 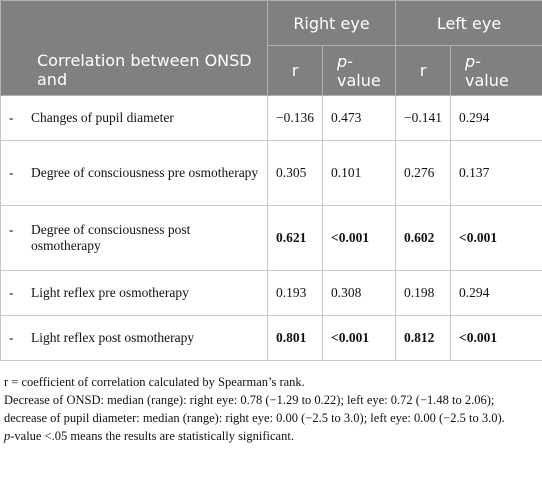 I want to click on value-cell: 0.812, so click(x=423, y=338).